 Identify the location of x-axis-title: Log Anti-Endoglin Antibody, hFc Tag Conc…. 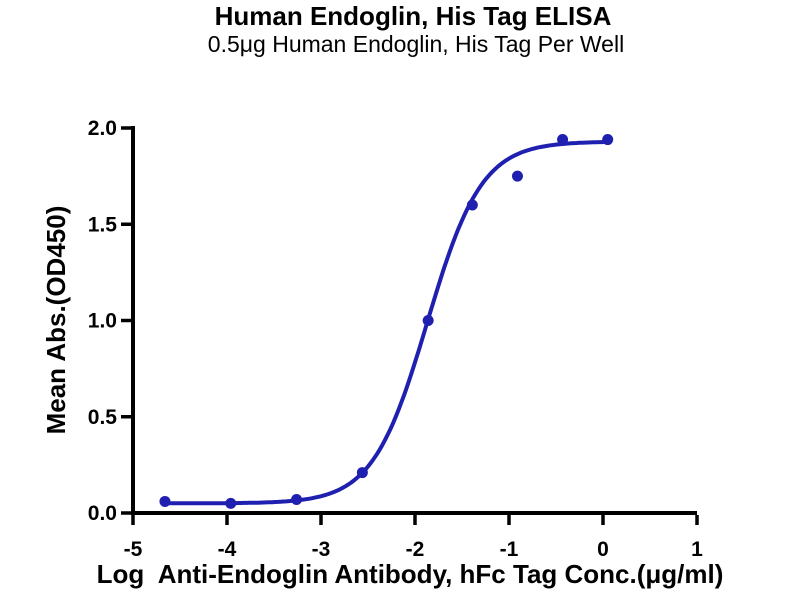
(410, 574).